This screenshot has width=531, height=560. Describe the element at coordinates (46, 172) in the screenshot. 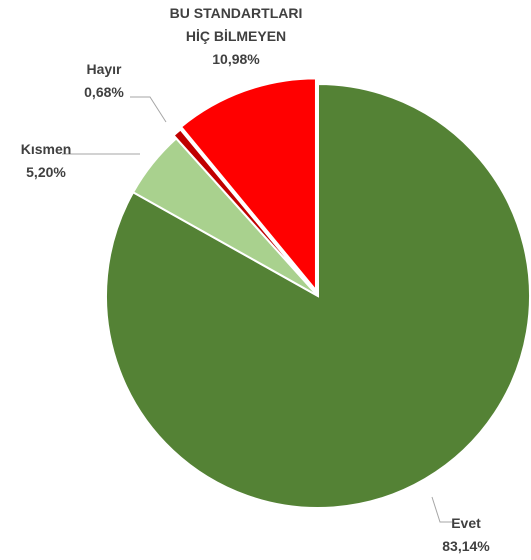

I see `value-label: 5,20%` at that location.